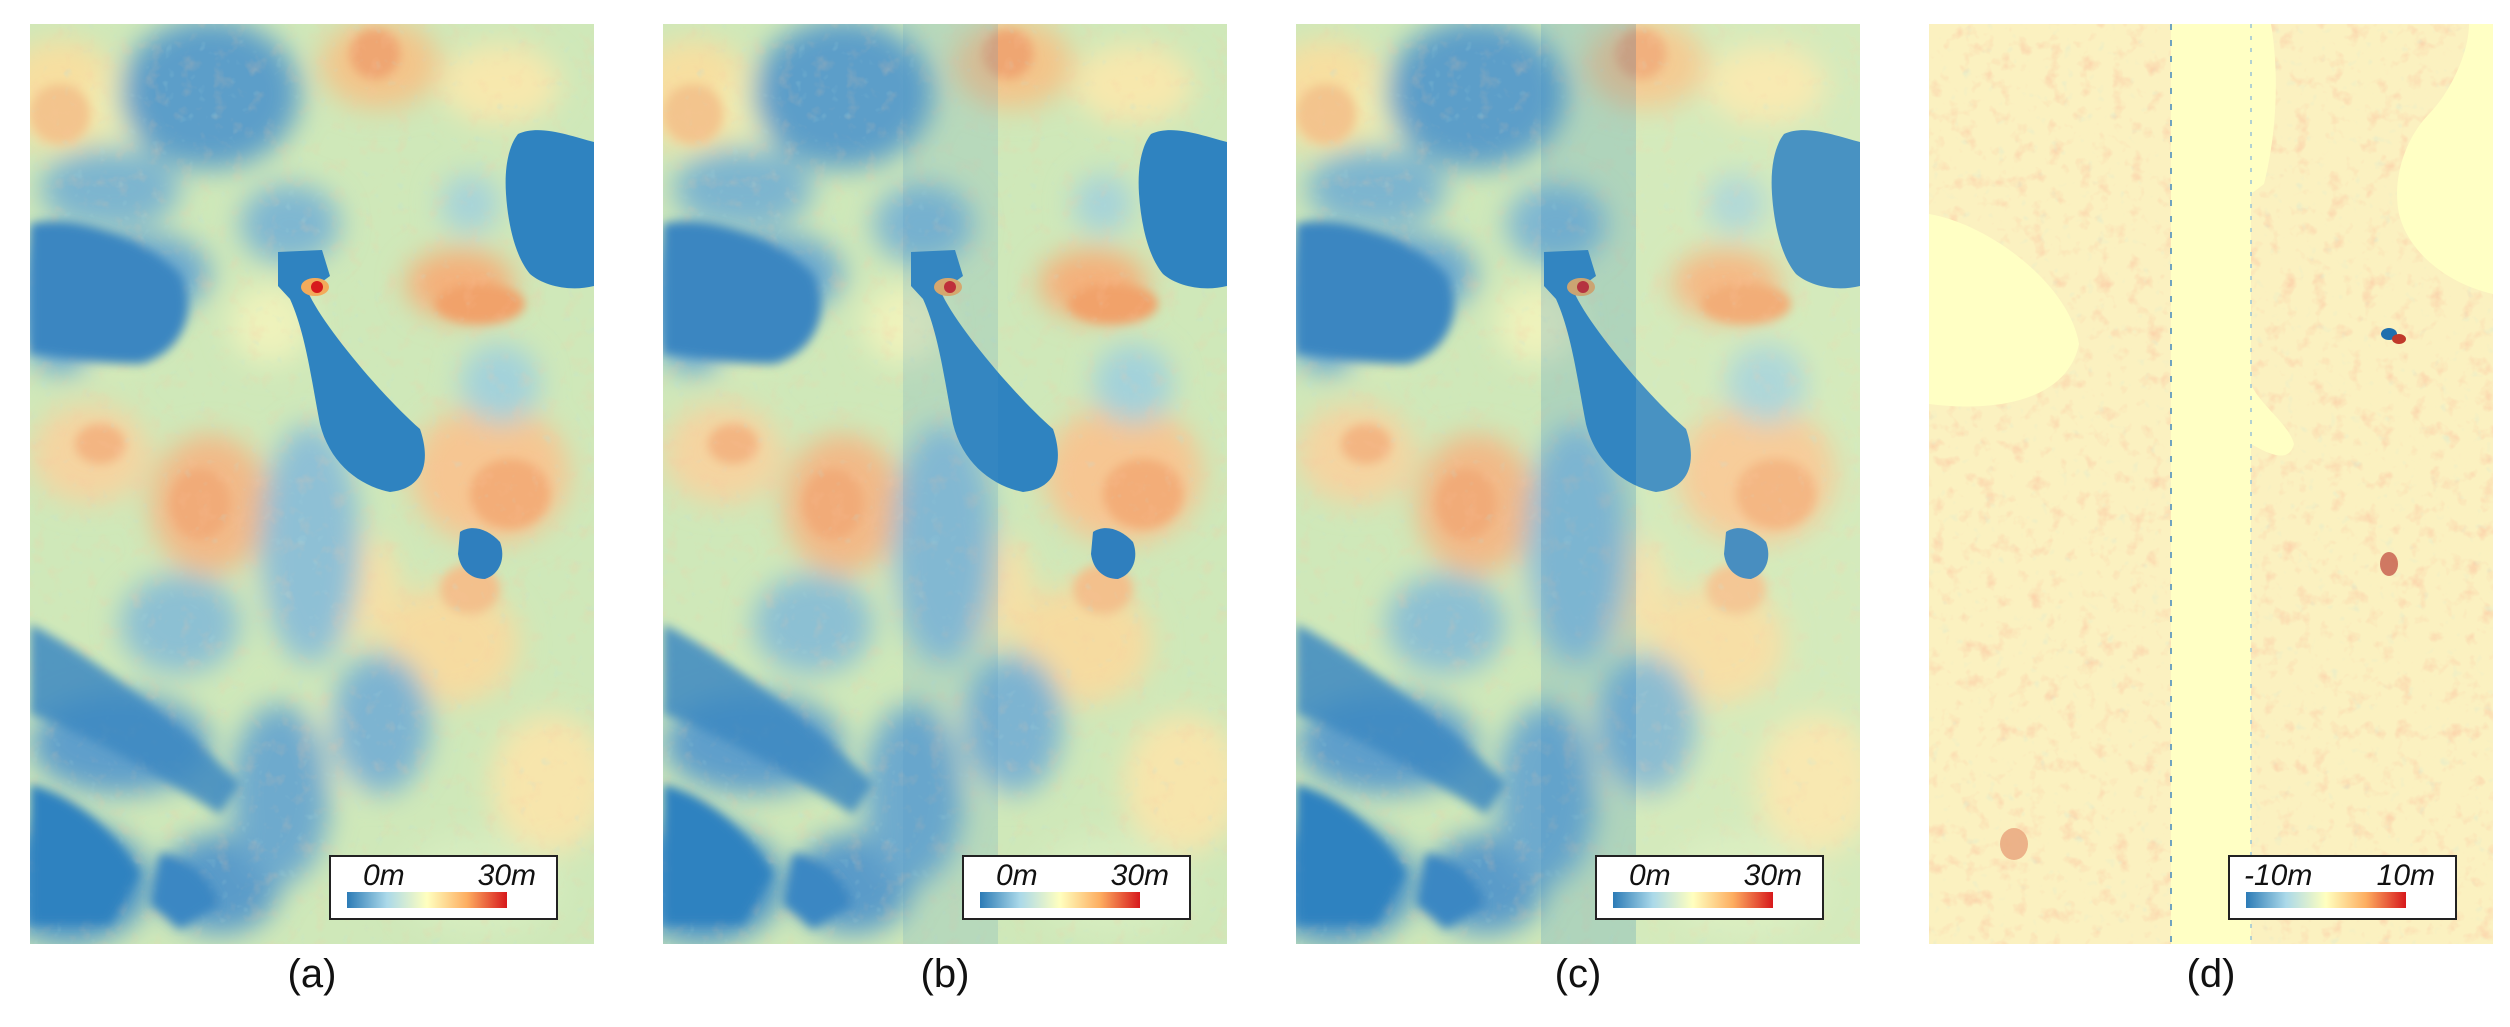  Describe the element at coordinates (2211, 974) in the screenshot. I see `caption-d: (d)` at that location.